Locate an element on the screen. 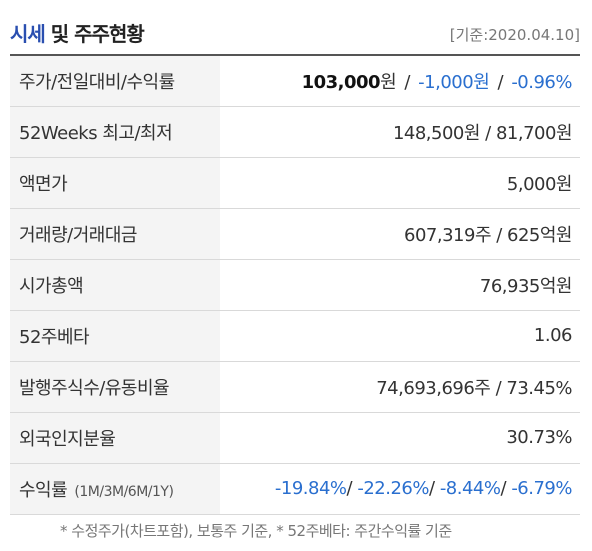 The width and height of the screenshot is (592, 551). table-row-beta: 52주베타 1.06 is located at coordinates (295, 336).